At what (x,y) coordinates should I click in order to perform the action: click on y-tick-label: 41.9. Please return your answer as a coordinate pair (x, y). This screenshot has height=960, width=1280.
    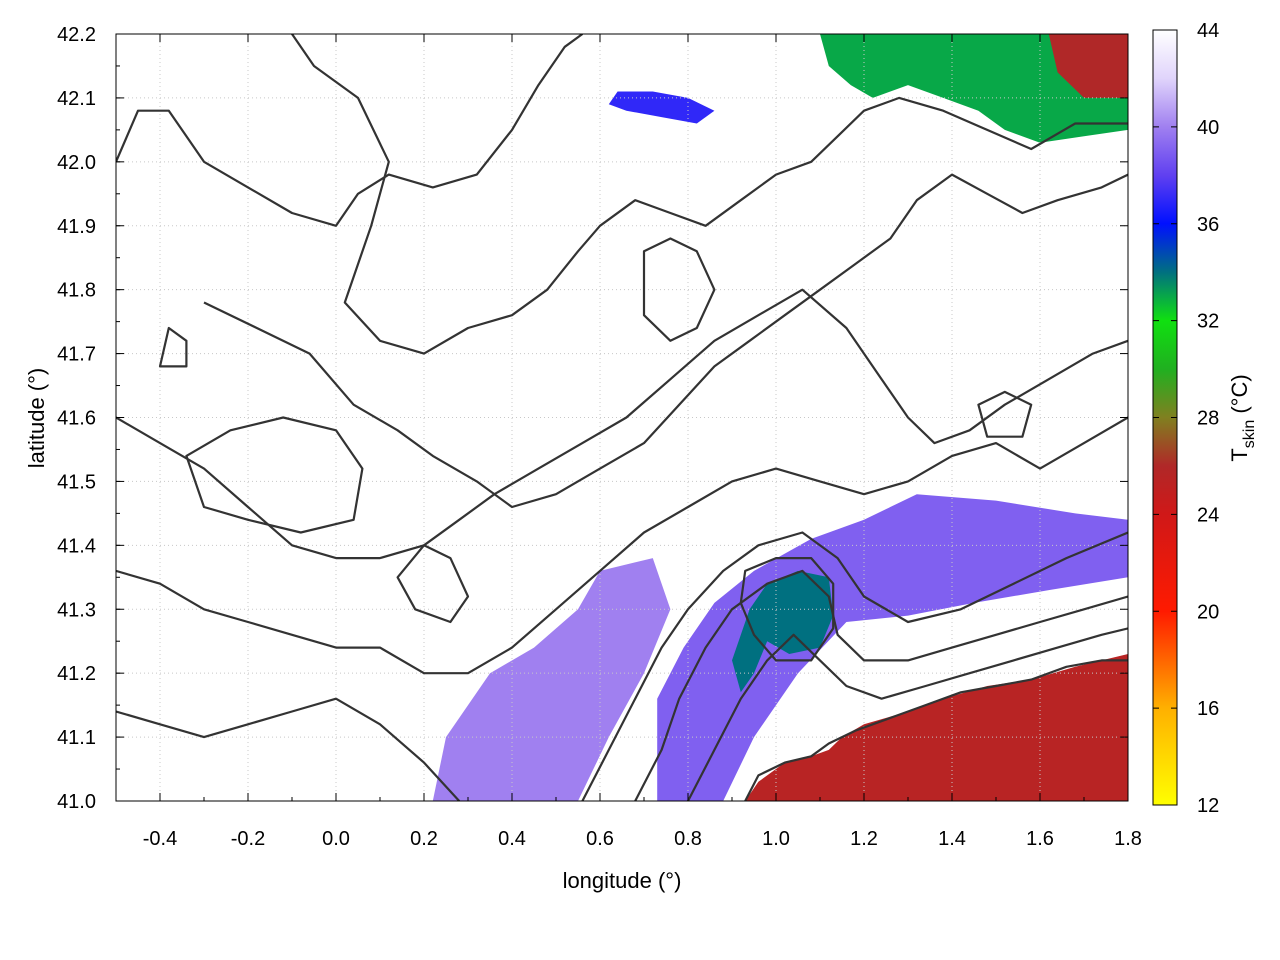
    Looking at the image, I should click on (76, 227).